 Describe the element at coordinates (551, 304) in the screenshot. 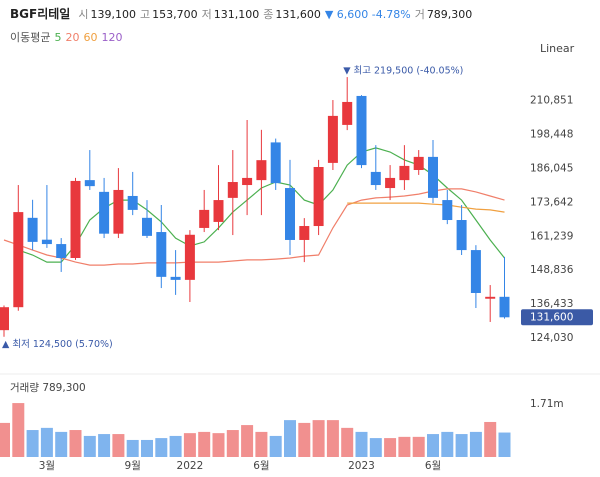

I see `y-tick-label: 136,433` at that location.